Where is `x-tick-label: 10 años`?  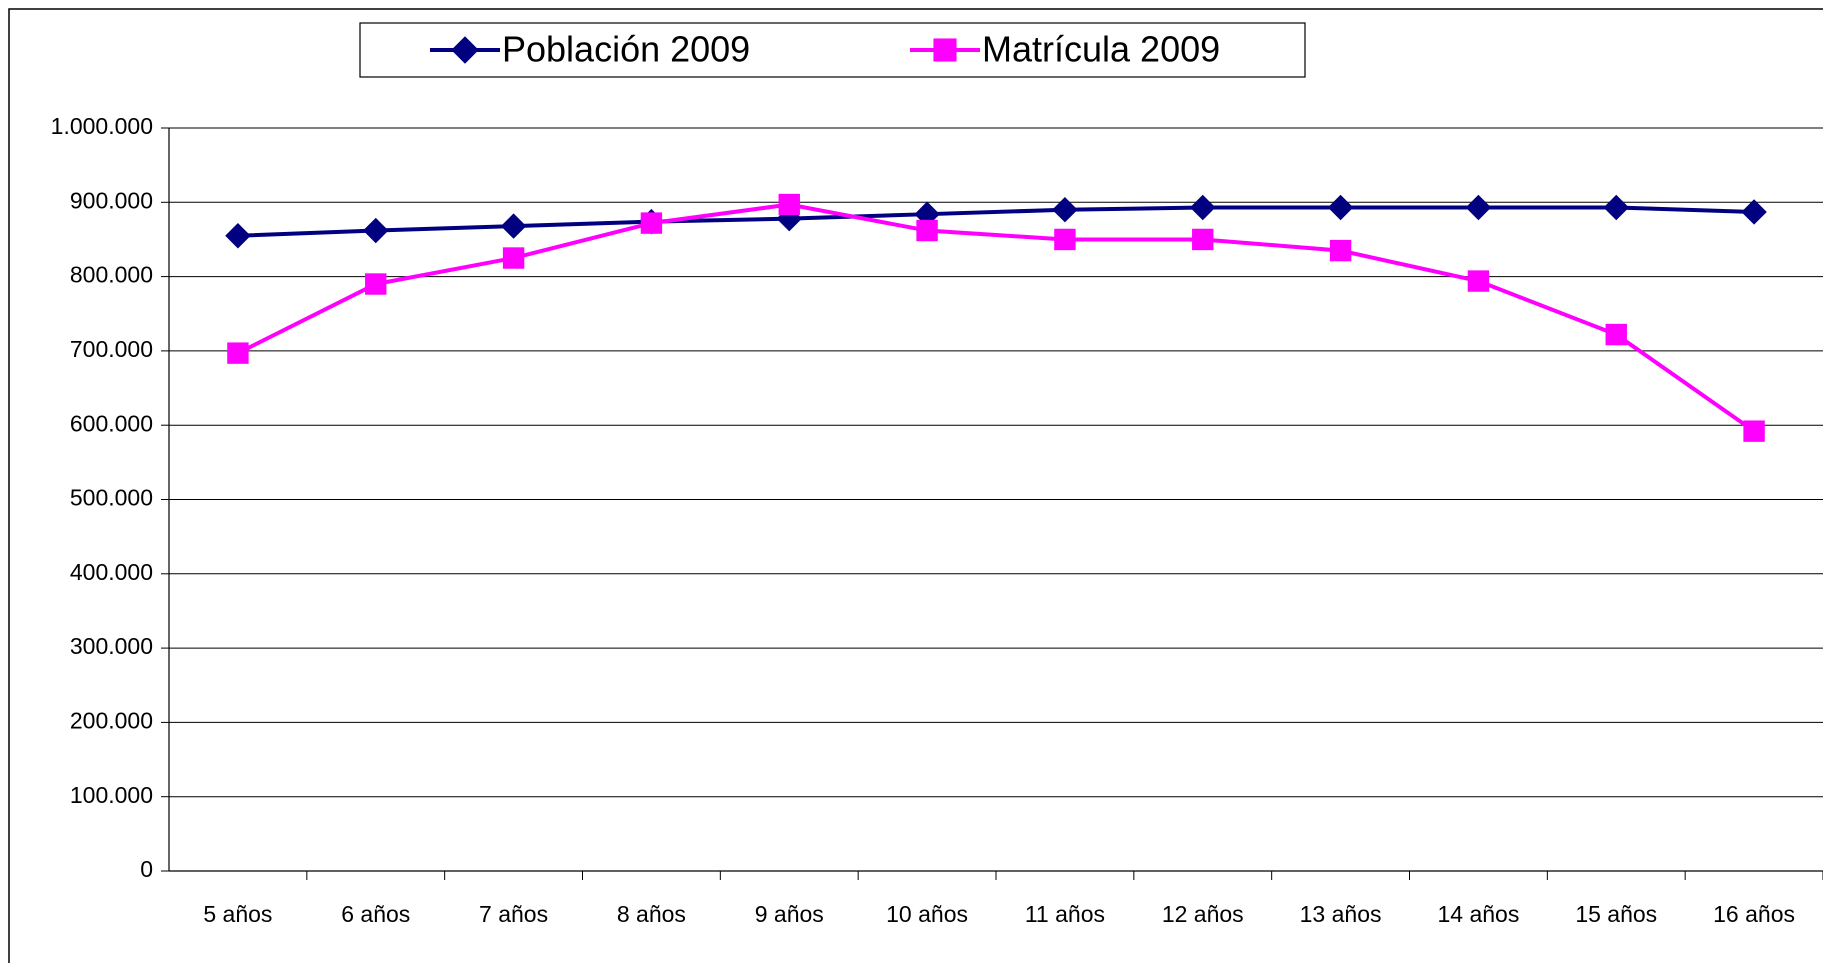 x-tick-label: 10 años is located at coordinates (927, 914).